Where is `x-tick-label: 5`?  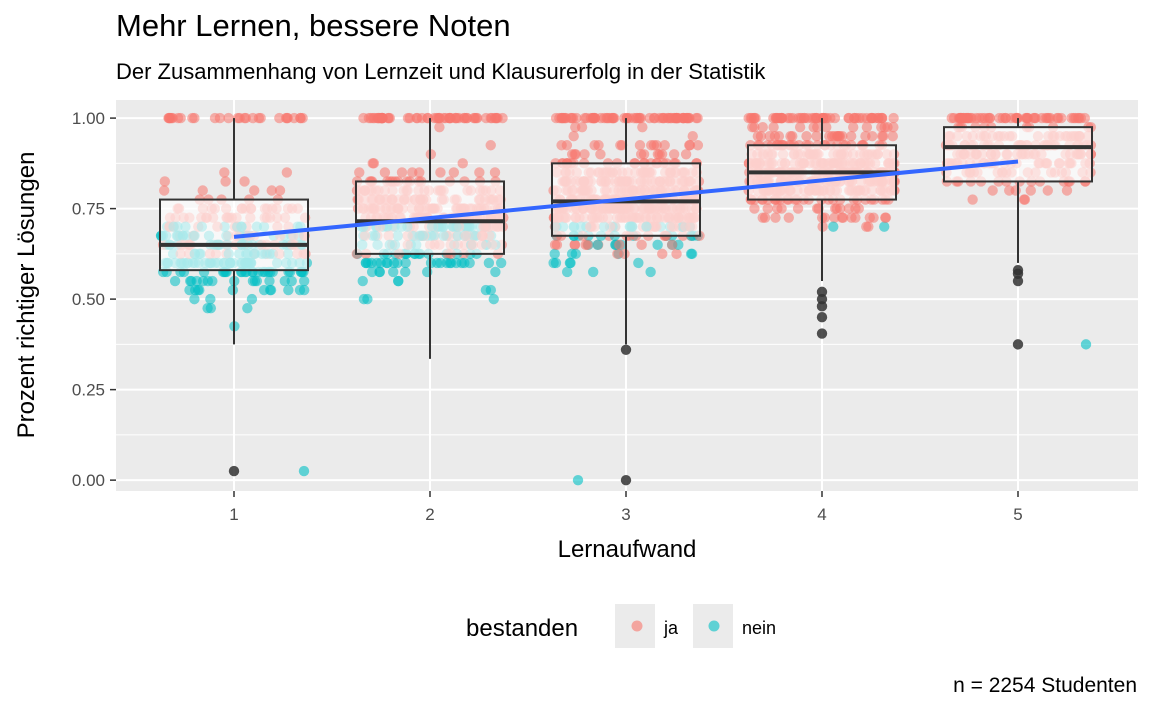
x-tick-label: 5 is located at coordinates (1017, 514).